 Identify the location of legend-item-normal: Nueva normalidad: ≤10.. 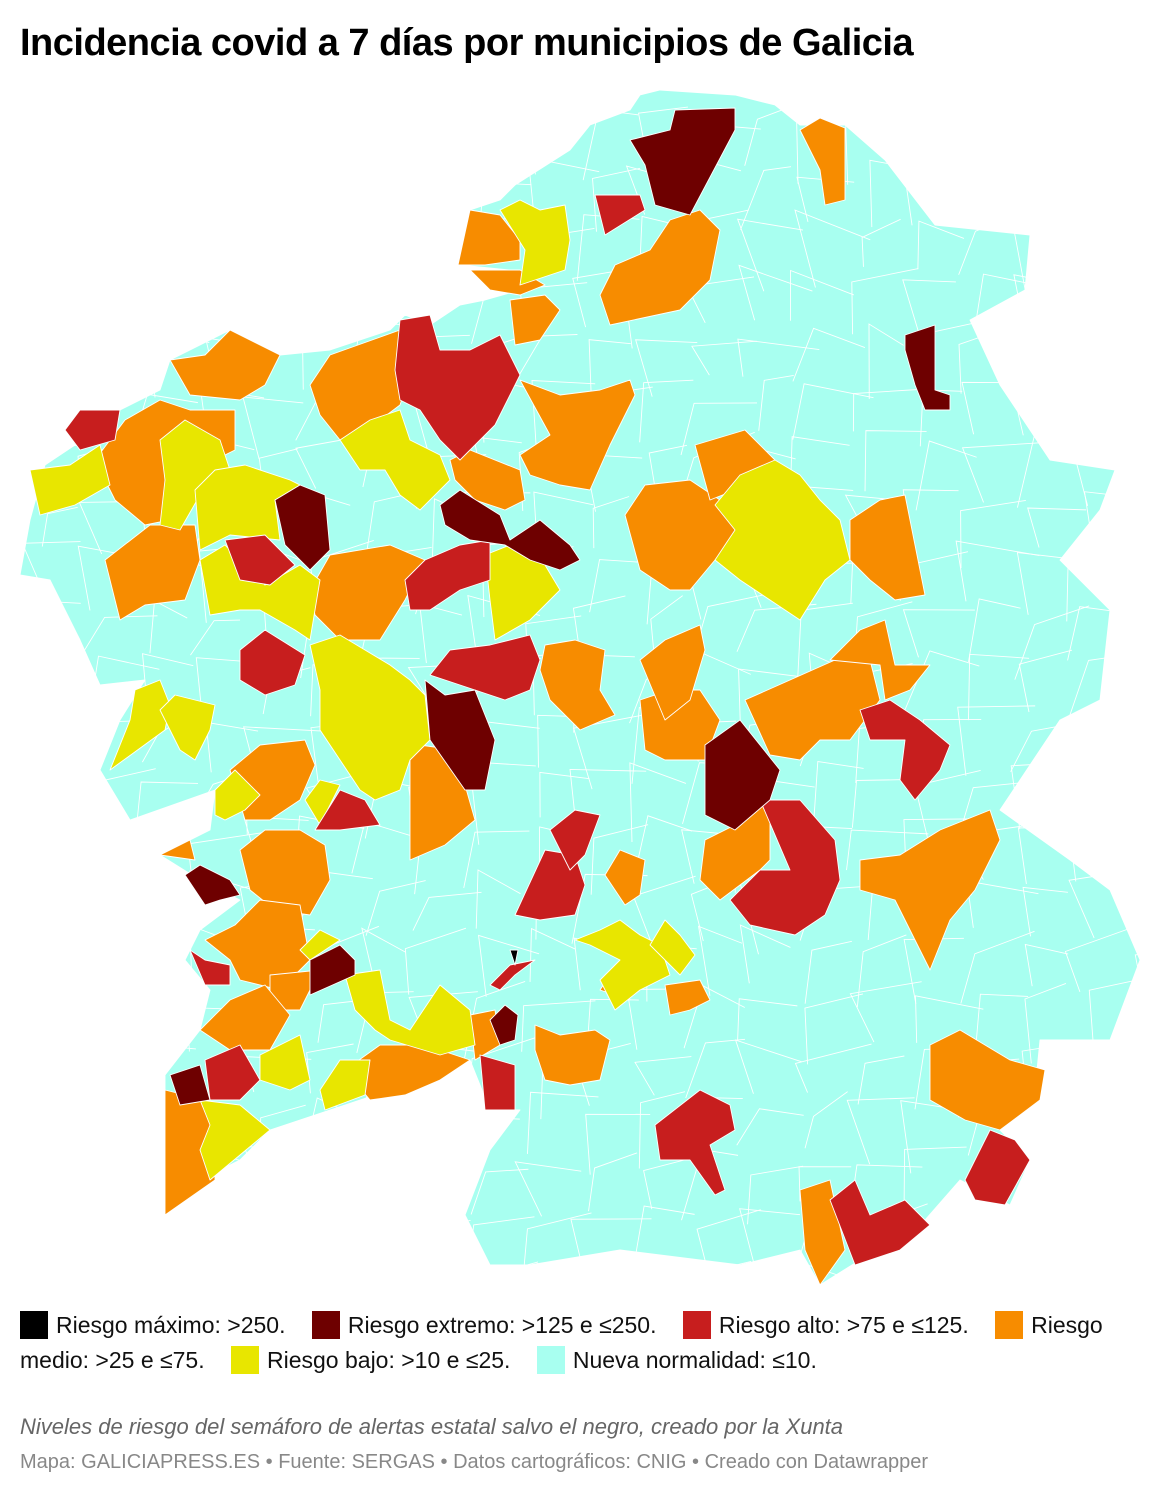
(676, 1360).